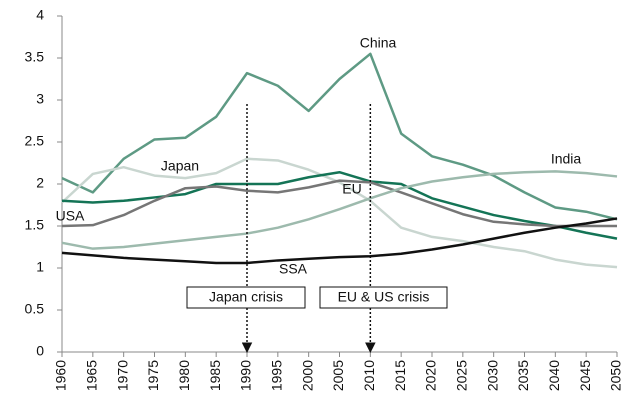 Image resolution: width=624 pixels, height=402 pixels. Describe the element at coordinates (180, 166) in the screenshot. I see `series-label: Japan` at that location.